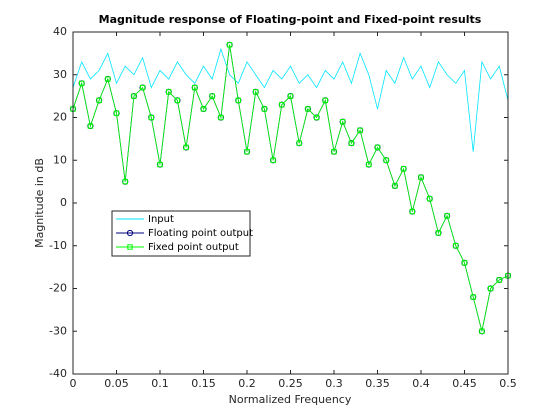 The height and width of the screenshot is (420, 560). Describe the element at coordinates (58, 288) in the screenshot. I see `y-tick-label: -20` at that location.